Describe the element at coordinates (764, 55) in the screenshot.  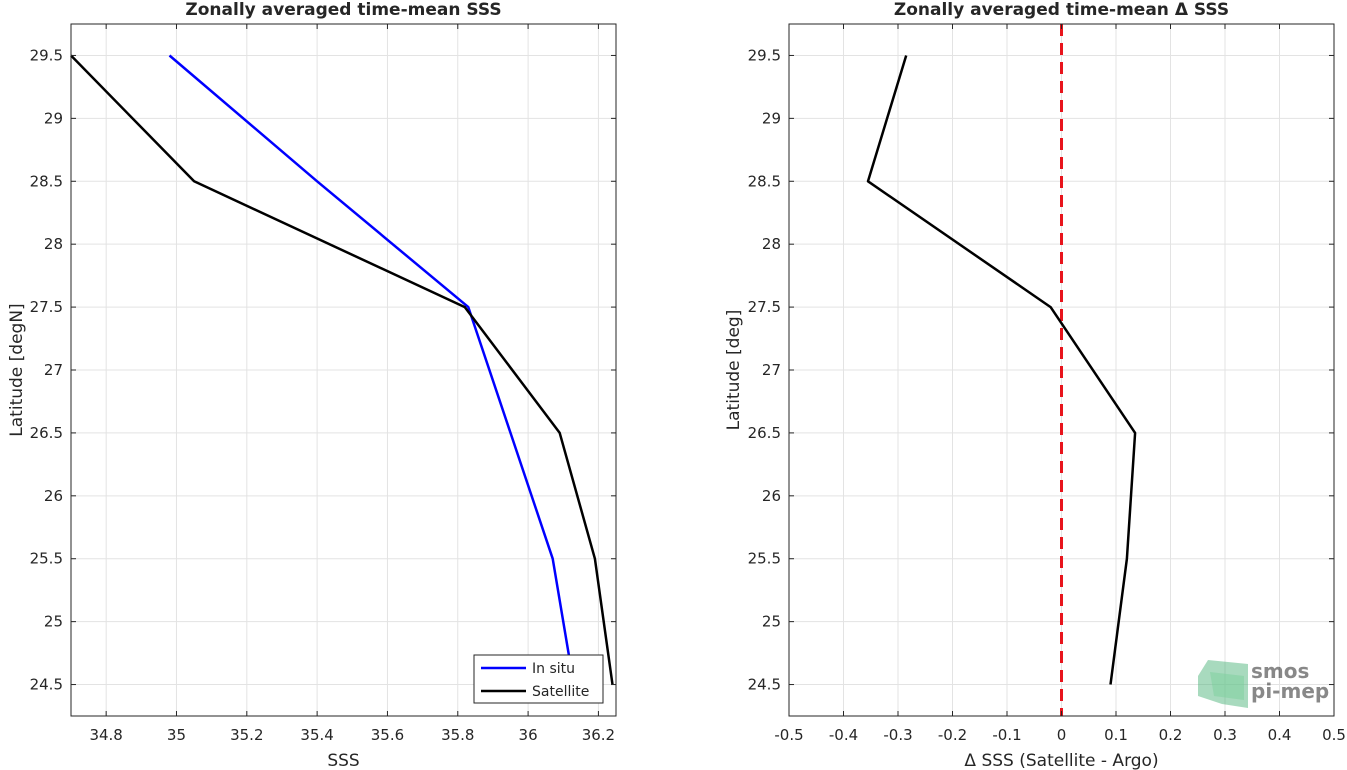
I see `delta-sss-y-tick-label: 29.5` at that location.